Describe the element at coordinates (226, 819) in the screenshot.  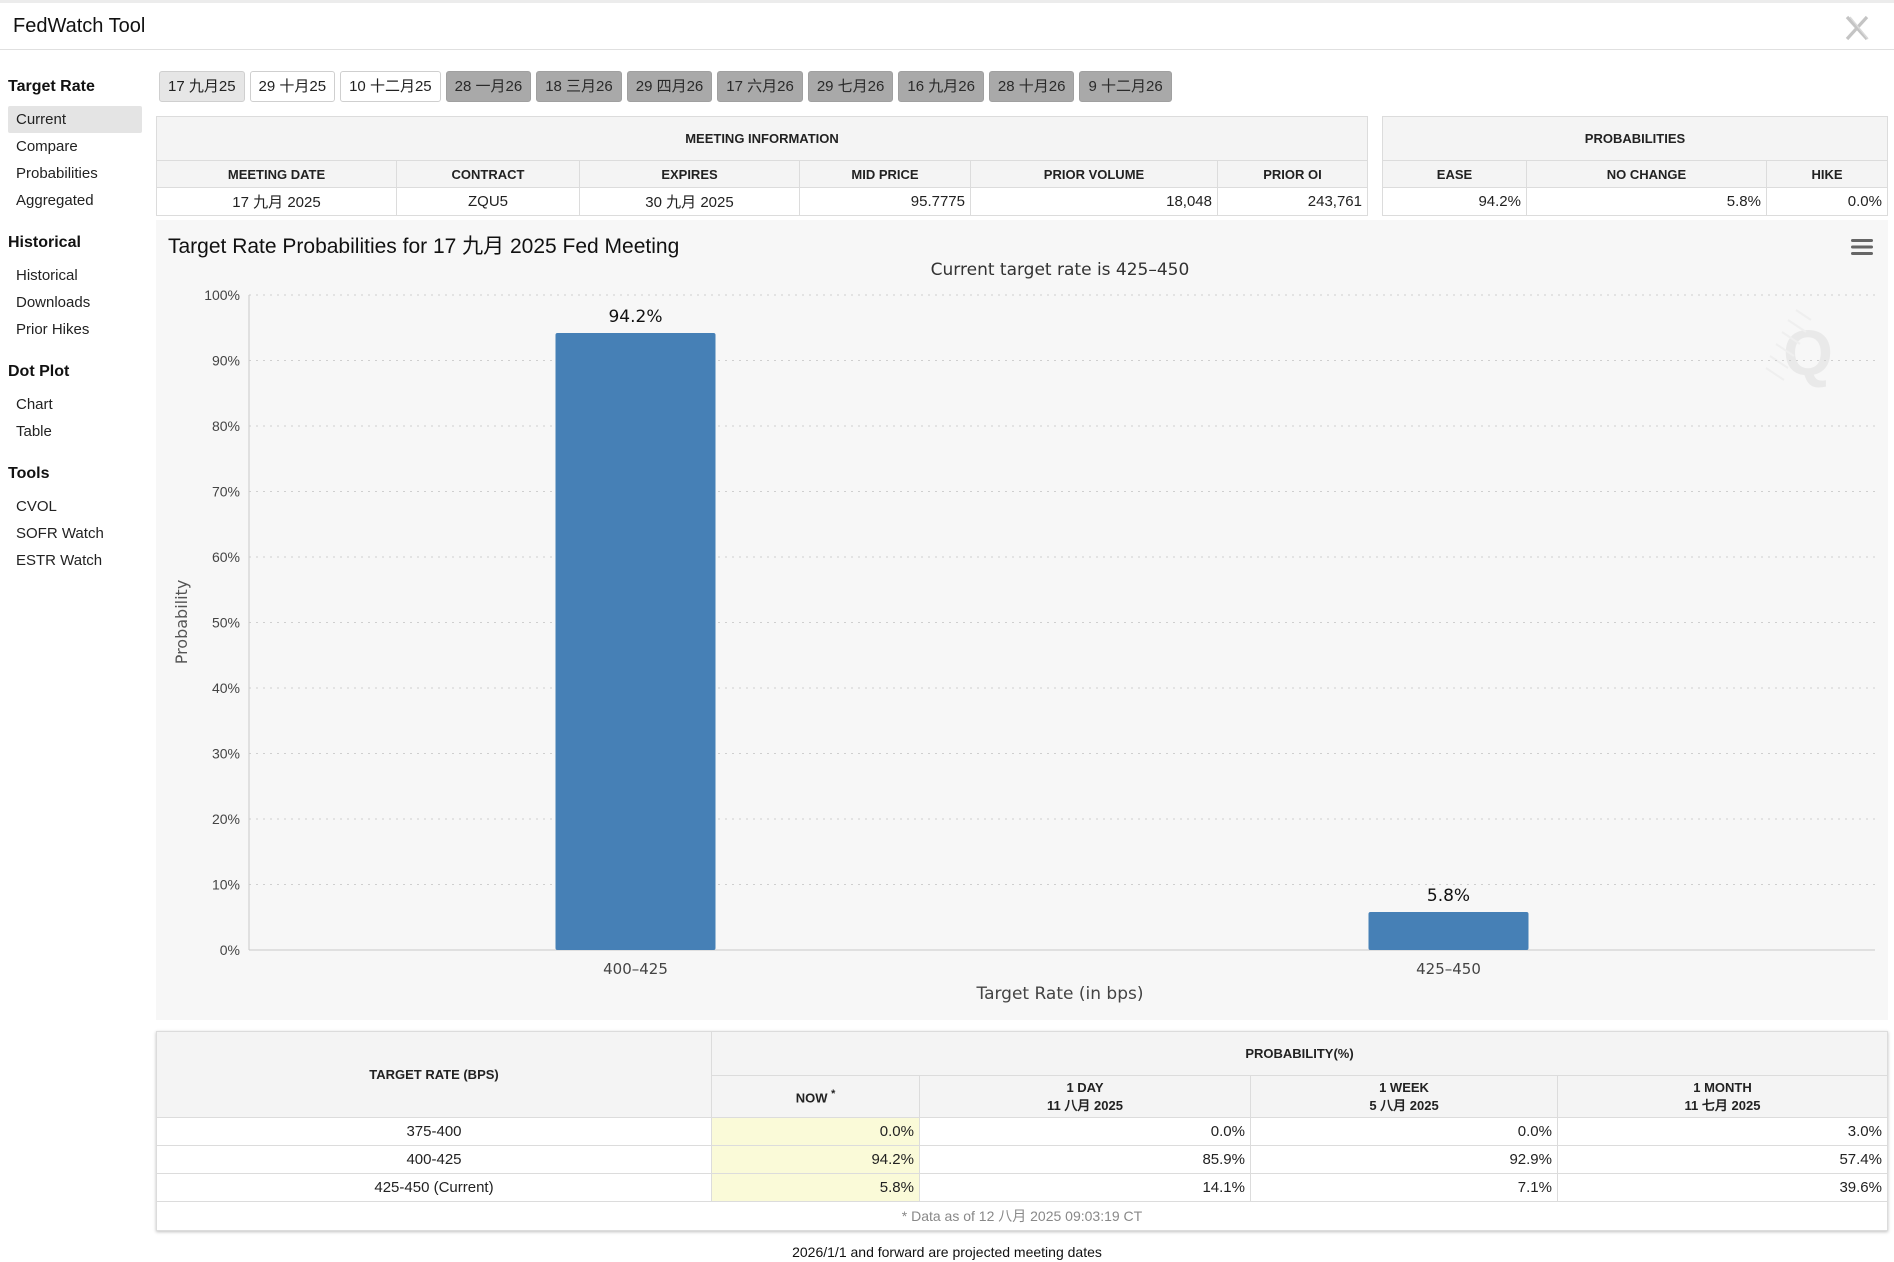
I see `y-tick-label: 20%` at that location.